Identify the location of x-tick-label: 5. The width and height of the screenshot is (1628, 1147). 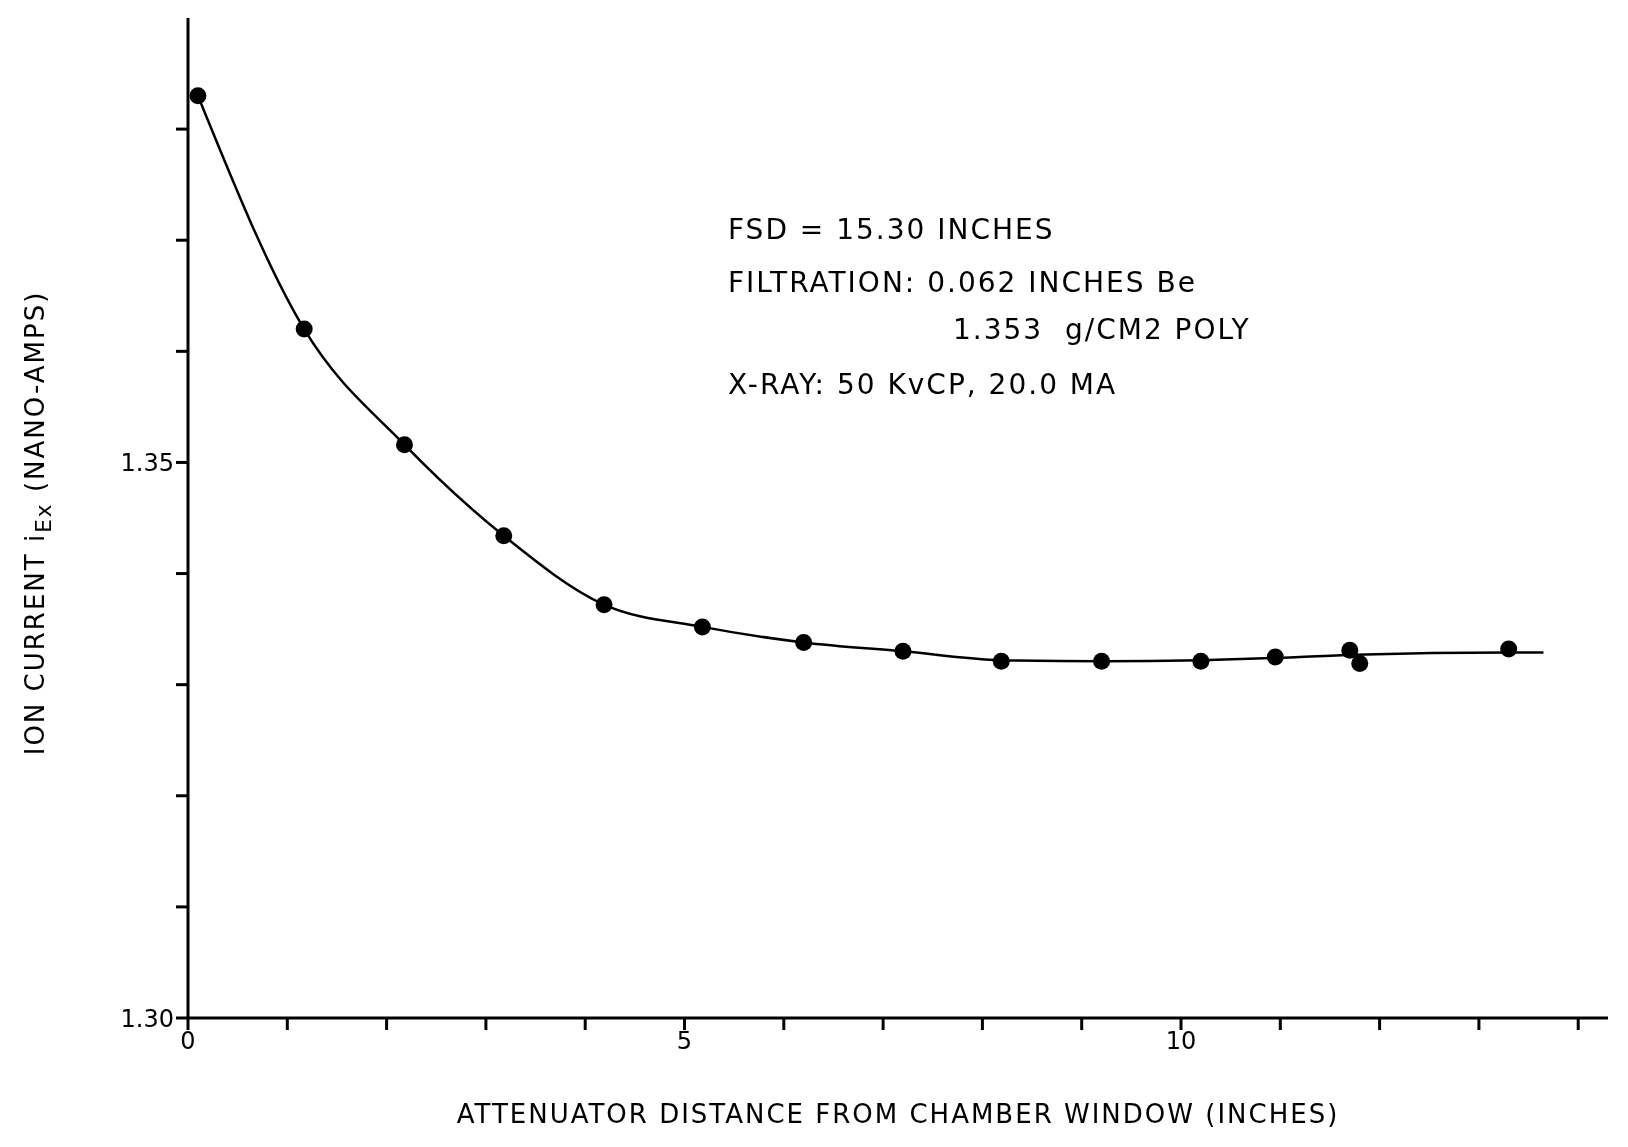
(684, 1041).